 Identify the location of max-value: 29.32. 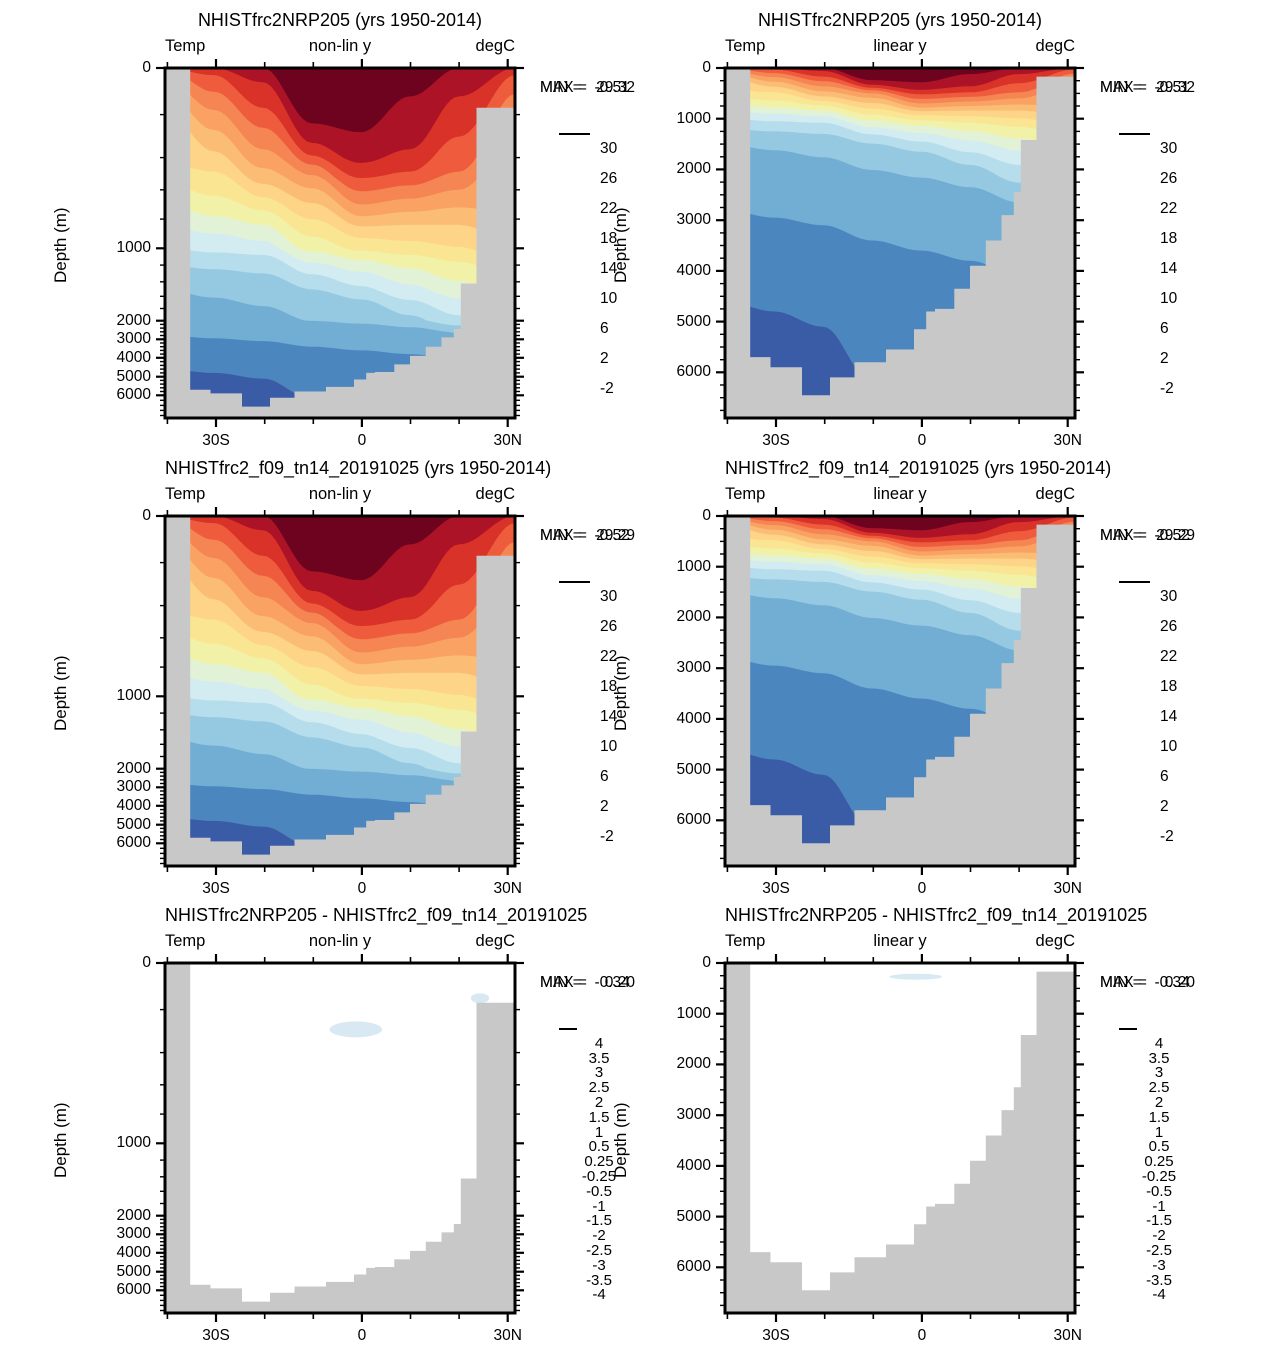
(1175, 87).